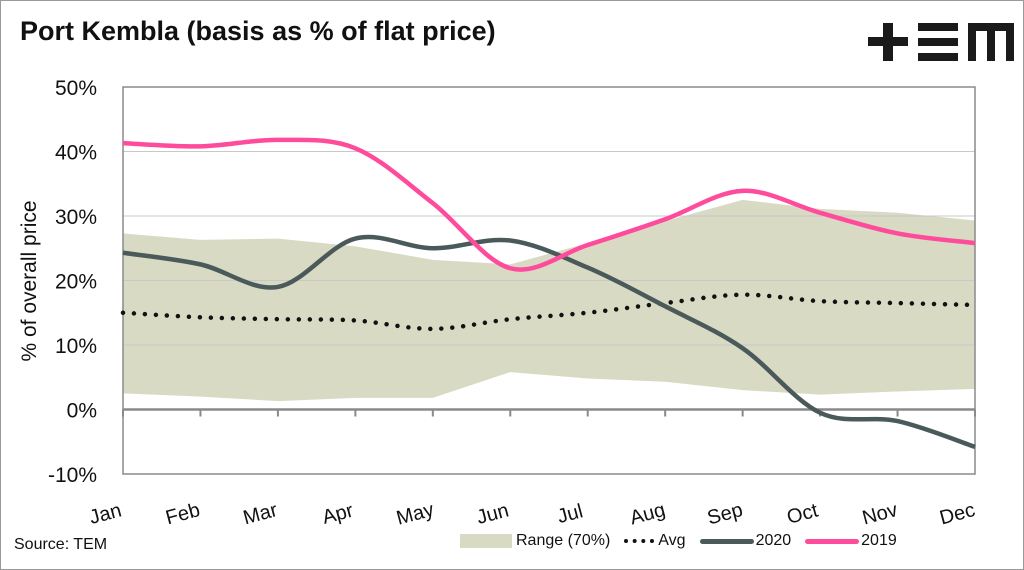  I want to click on legend-swatch-range, so click(486, 541).